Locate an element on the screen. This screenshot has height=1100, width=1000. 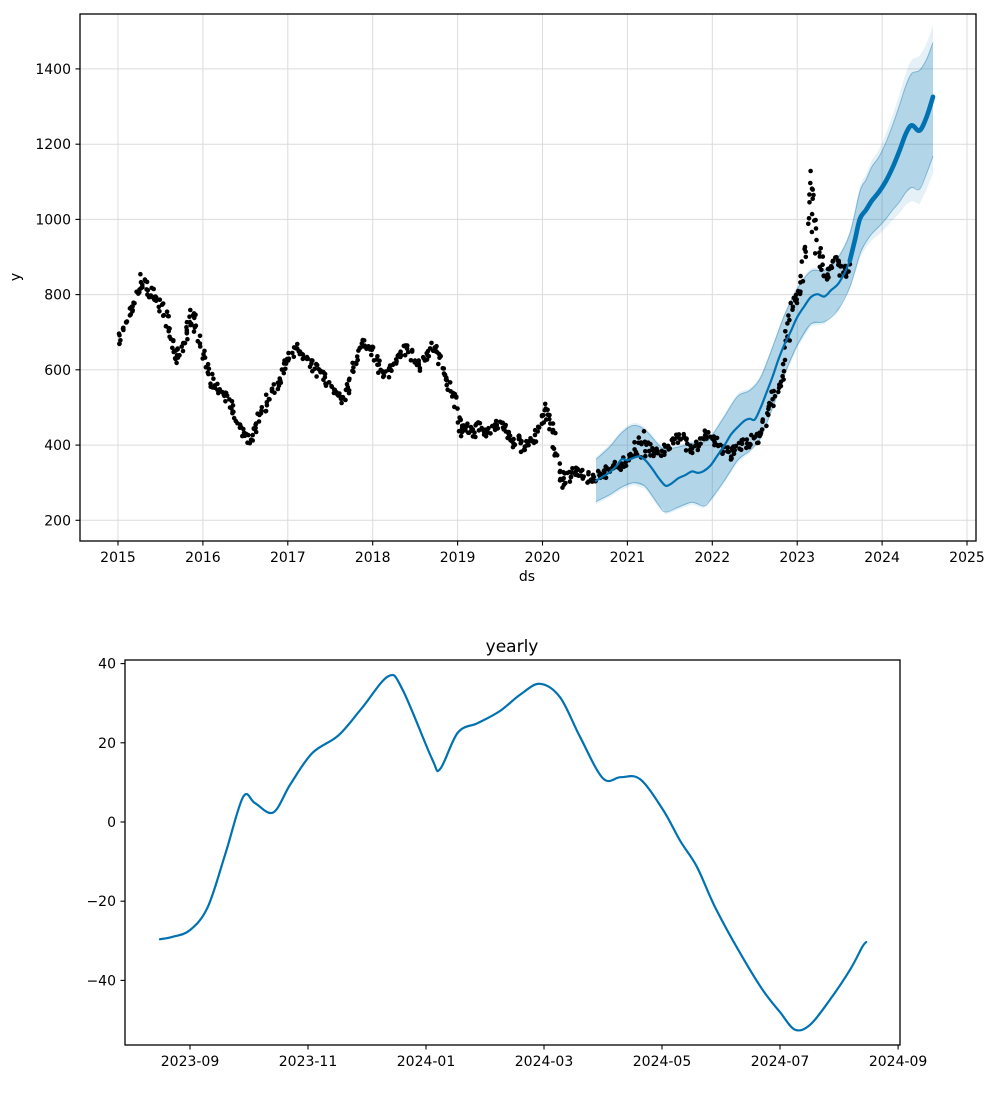
y-axis-label: y is located at coordinates (16, 277).